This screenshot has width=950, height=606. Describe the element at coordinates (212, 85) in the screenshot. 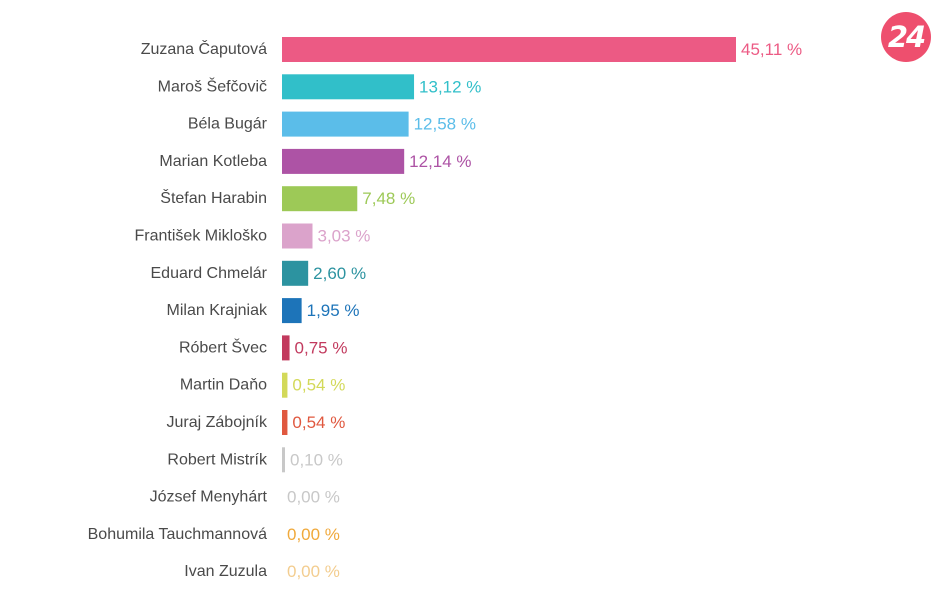

I see `category-label: Maroš Šefčovič` at that location.